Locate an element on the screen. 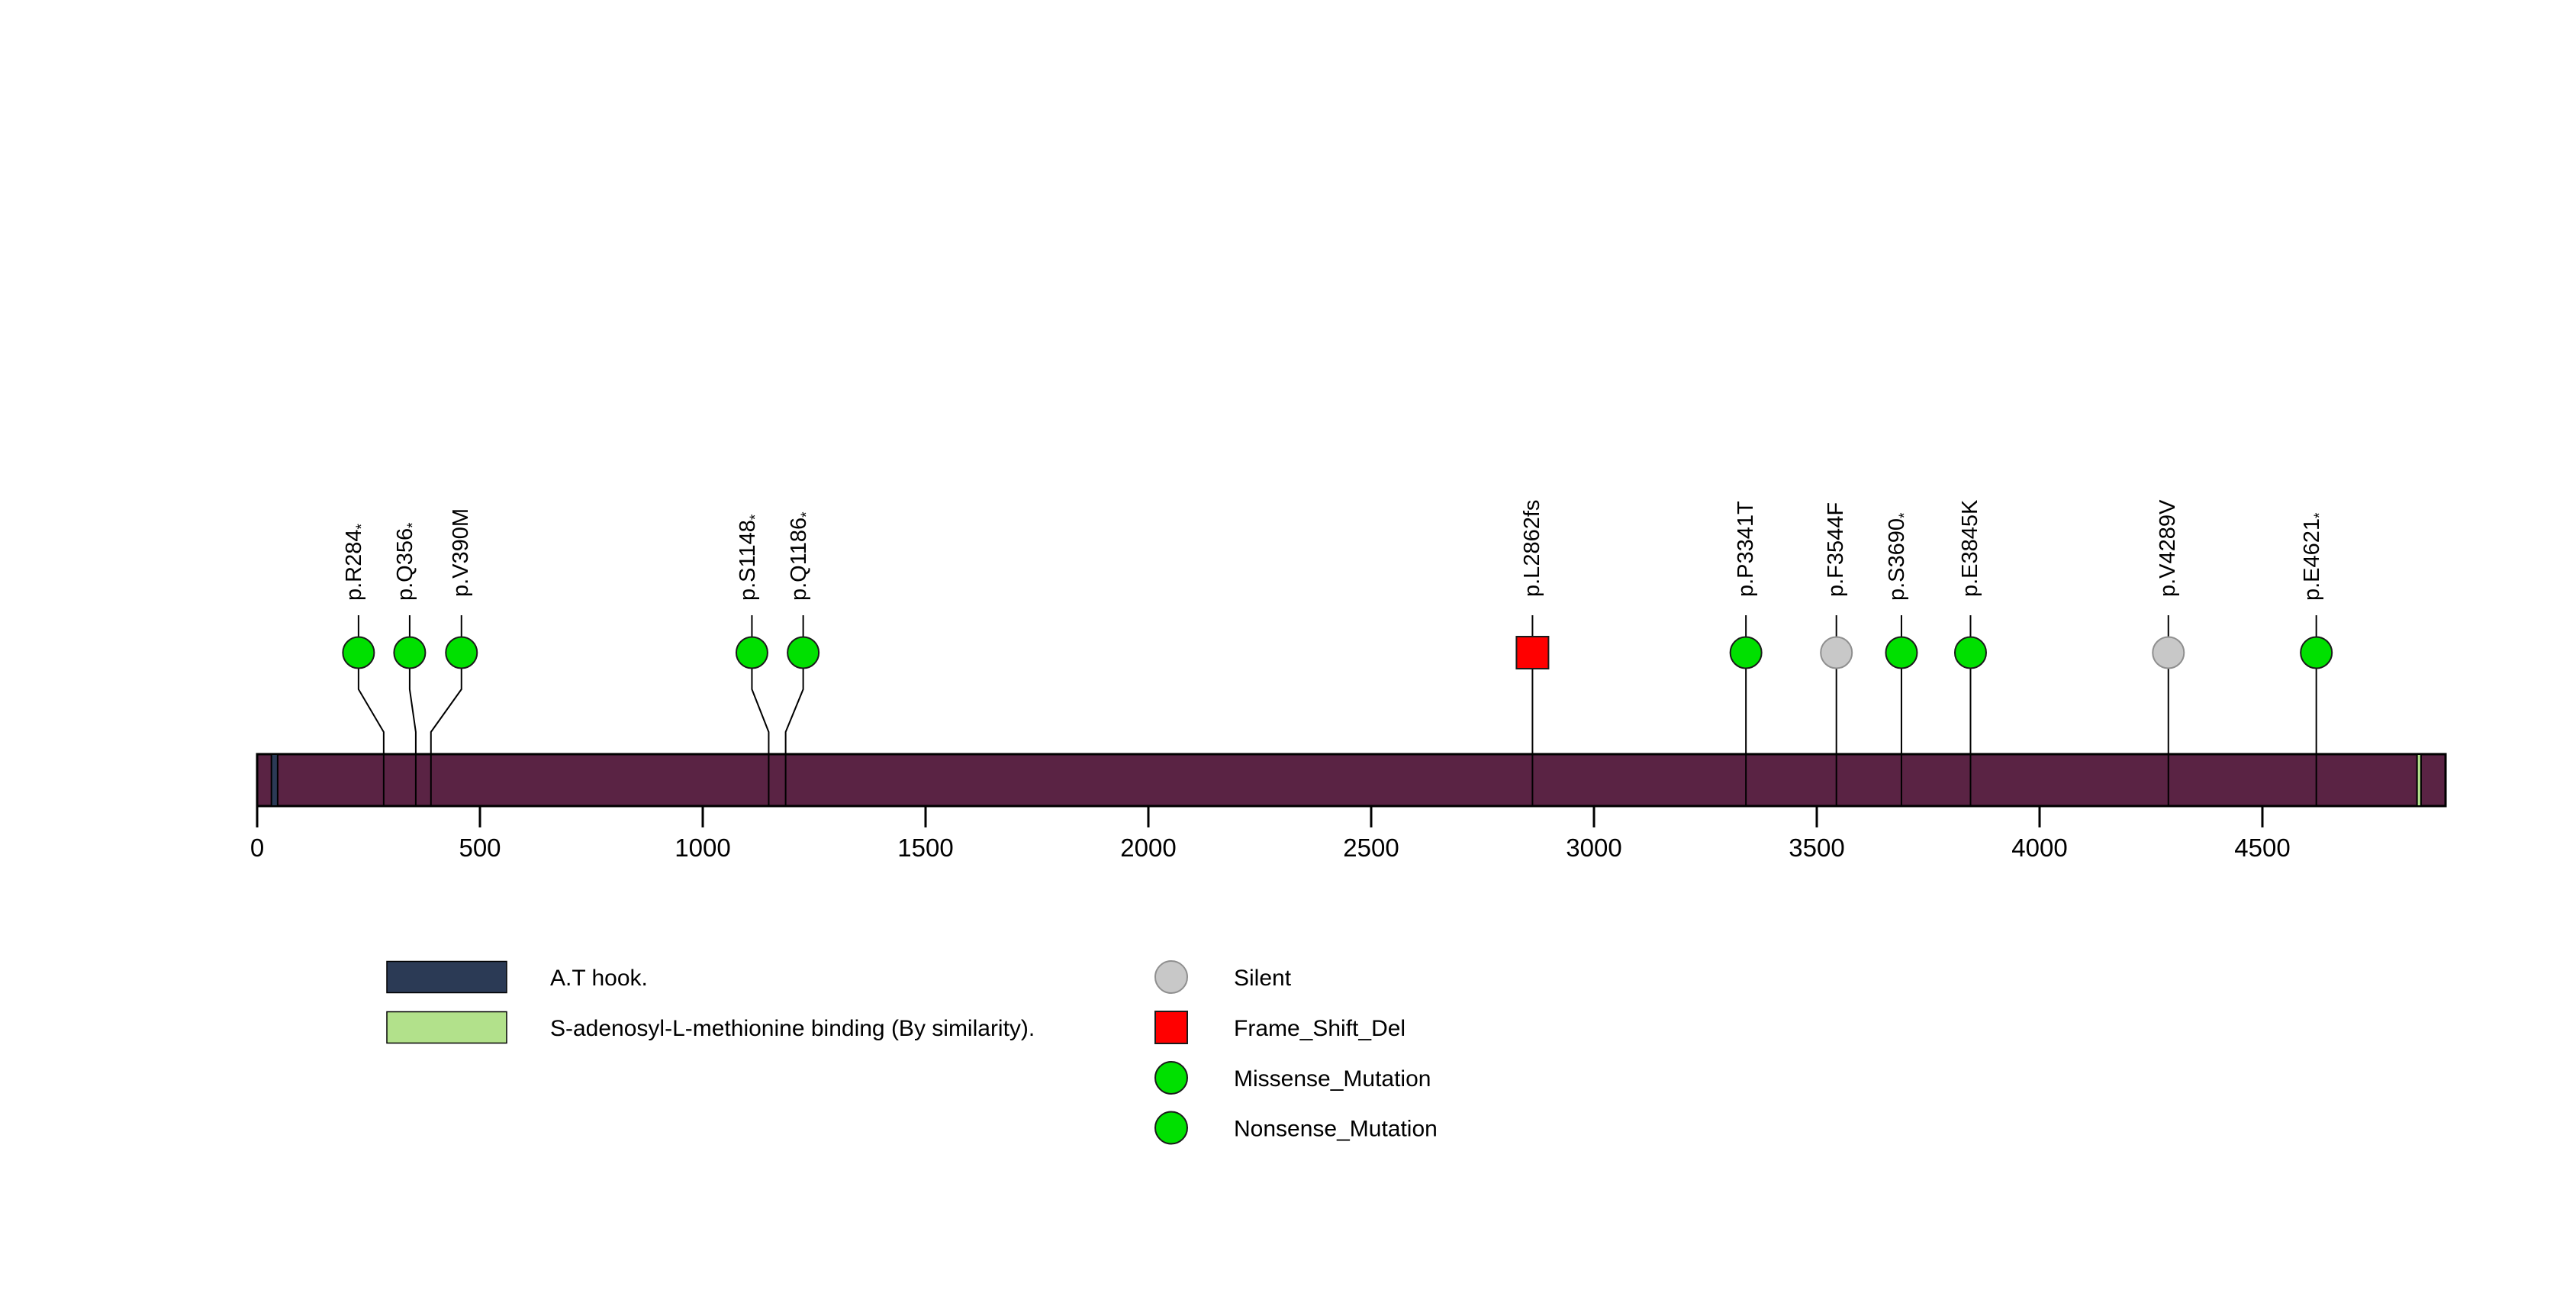  legend-label-frame-shift-del: Frame_Shift_Del is located at coordinates (1320, 1028).